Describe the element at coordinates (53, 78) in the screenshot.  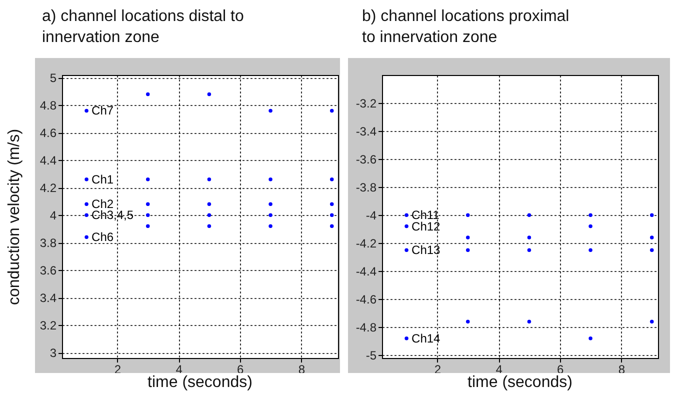
I see `y-tick-label: 5` at that location.